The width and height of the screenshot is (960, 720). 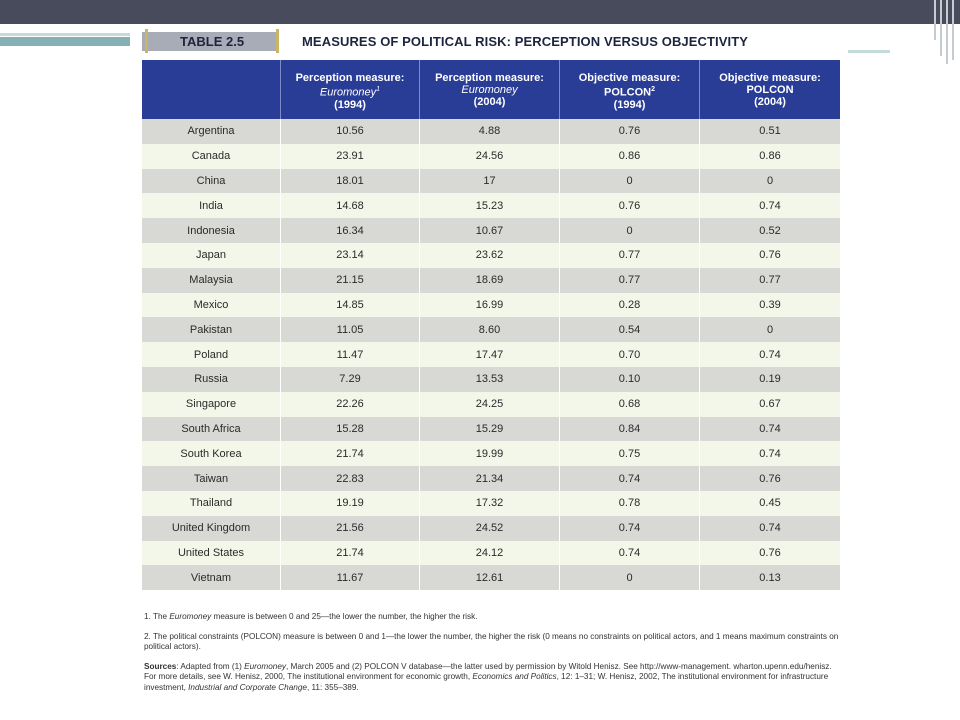 What do you see at coordinates (211, 503) in the screenshot?
I see `cell-country: Thailand` at bounding box center [211, 503].